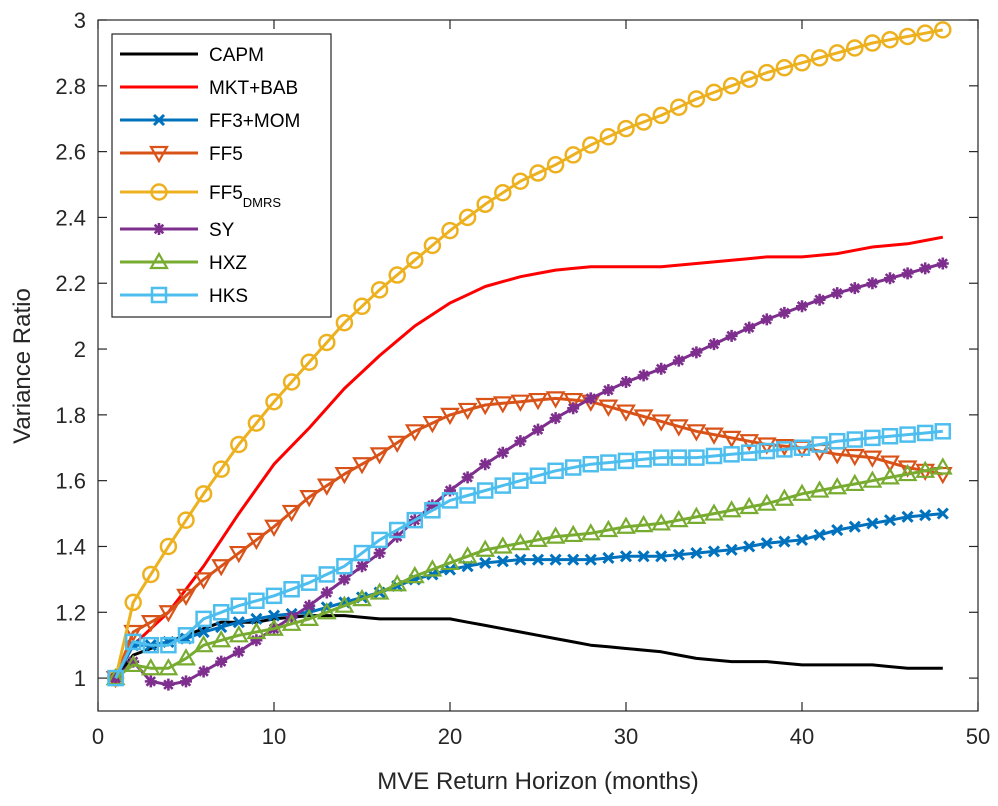 This screenshot has width=998, height=806. I want to click on legend-entry: MKT+BAB, so click(209, 88).